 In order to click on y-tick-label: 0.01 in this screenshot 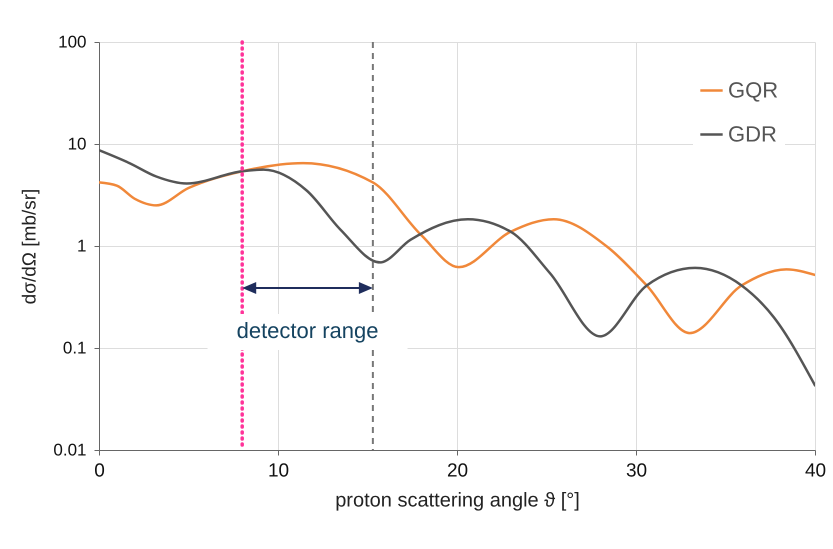, I will do `click(69, 450)`.